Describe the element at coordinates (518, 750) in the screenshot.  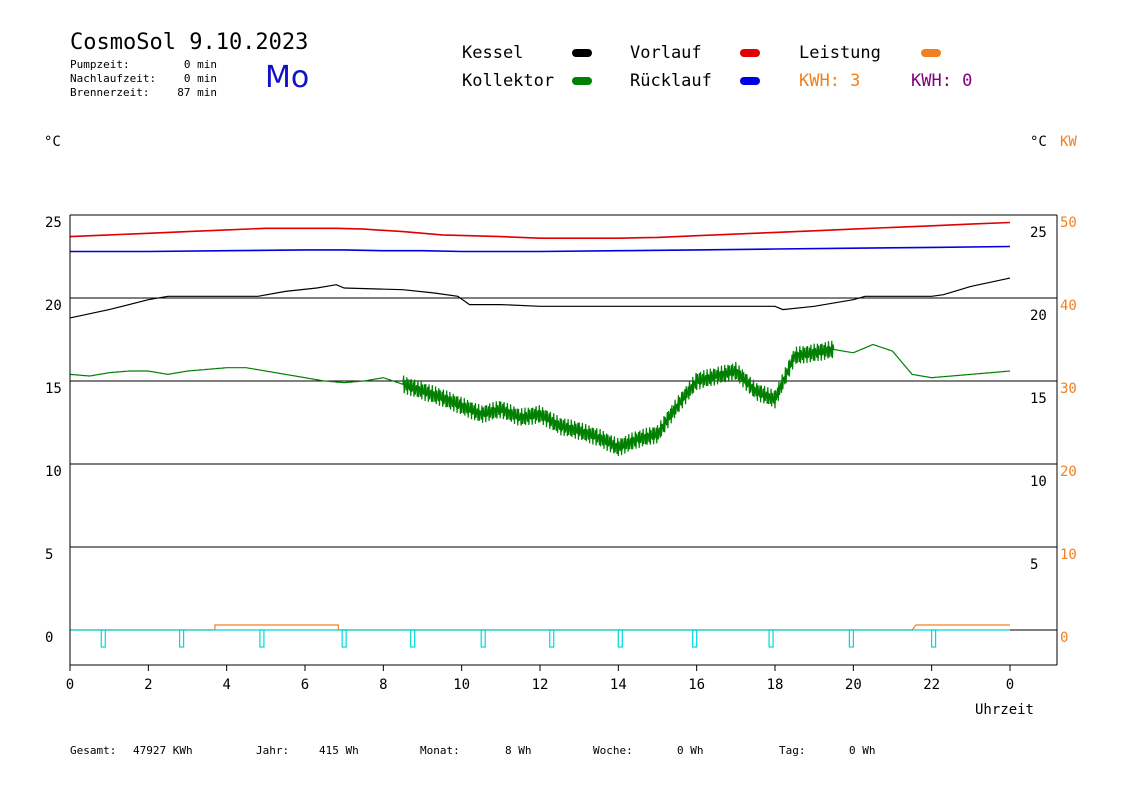
I see `footer-monat-value: 8 Wh` at that location.